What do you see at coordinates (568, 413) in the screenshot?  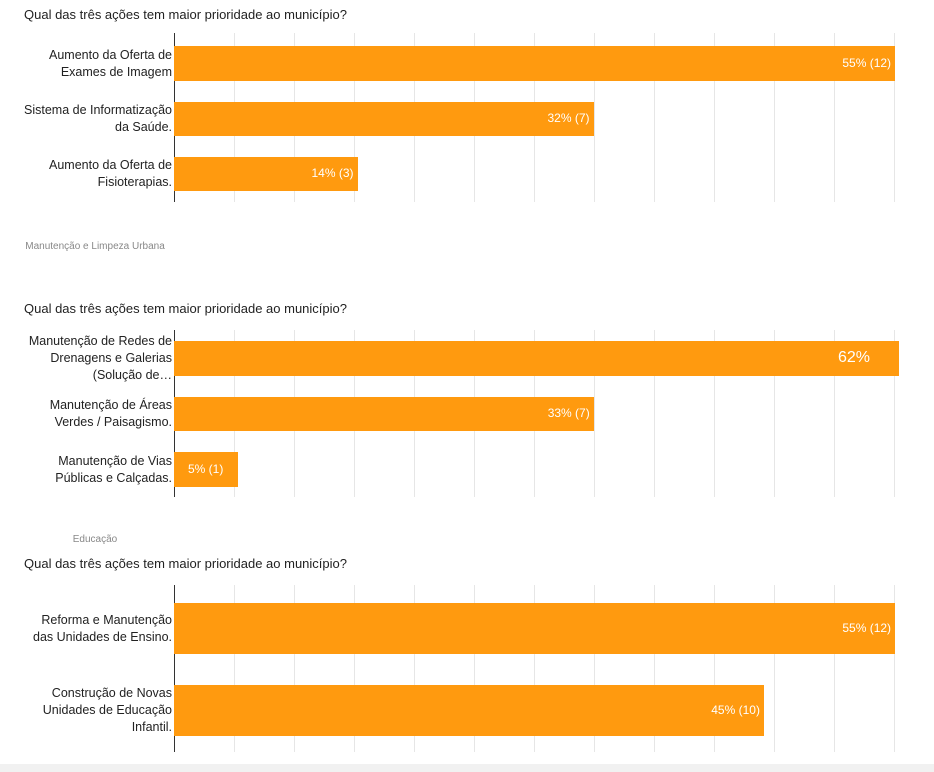 I see `value-label: 33% (7)` at bounding box center [568, 413].